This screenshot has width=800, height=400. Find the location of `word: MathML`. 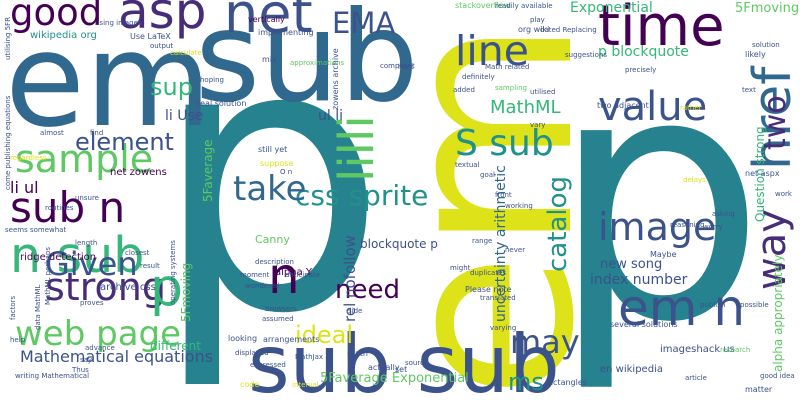

word: MathML is located at coordinates (525, 107).